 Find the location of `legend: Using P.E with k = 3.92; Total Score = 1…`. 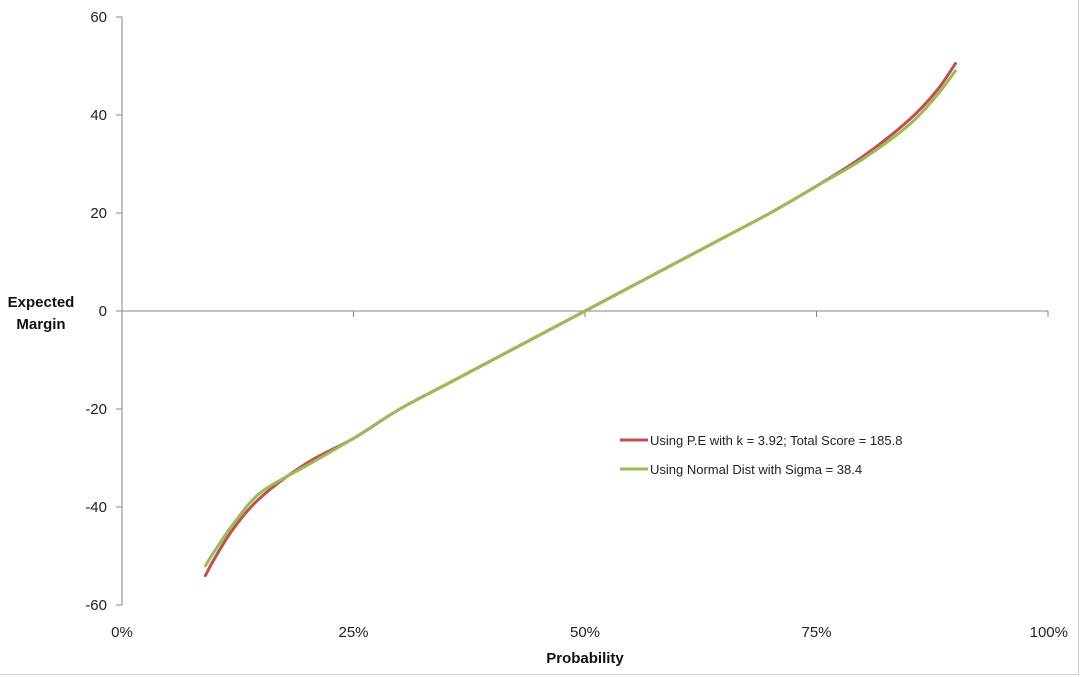

legend: Using P.E with k = 3.92; Total Score = 1… is located at coordinates (761, 455).